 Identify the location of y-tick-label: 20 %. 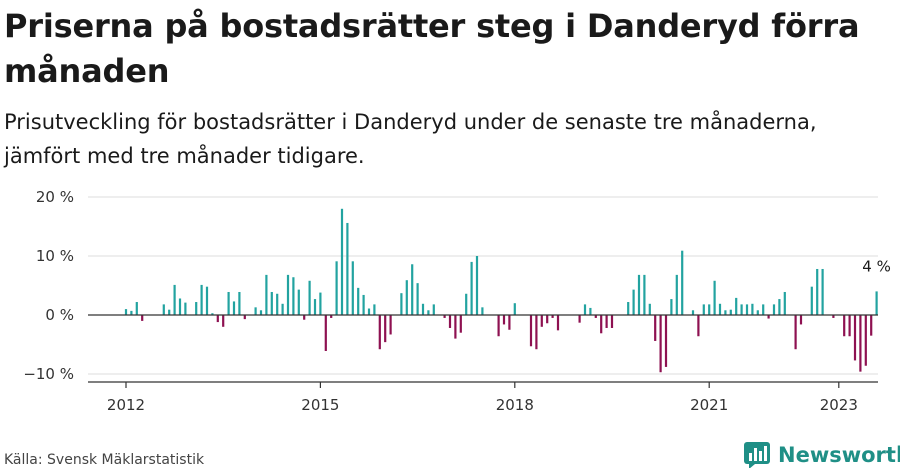
(55, 197).